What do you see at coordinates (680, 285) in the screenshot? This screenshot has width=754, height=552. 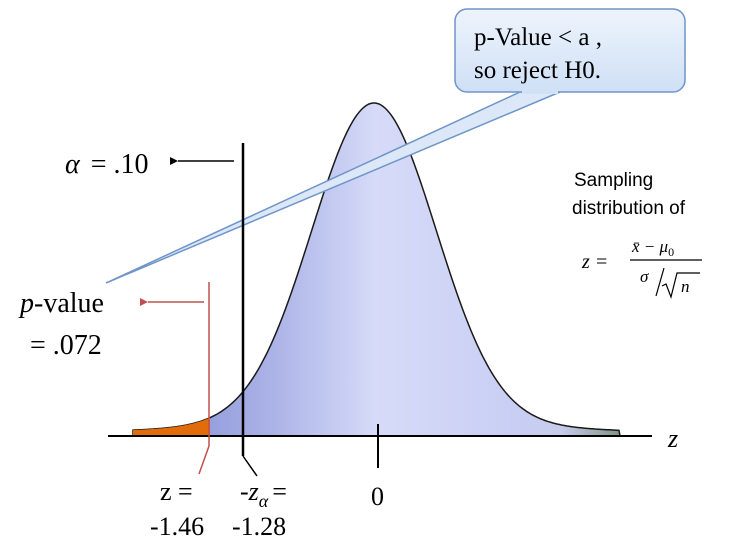 I see `formula-sqrt-sign` at bounding box center [680, 285].